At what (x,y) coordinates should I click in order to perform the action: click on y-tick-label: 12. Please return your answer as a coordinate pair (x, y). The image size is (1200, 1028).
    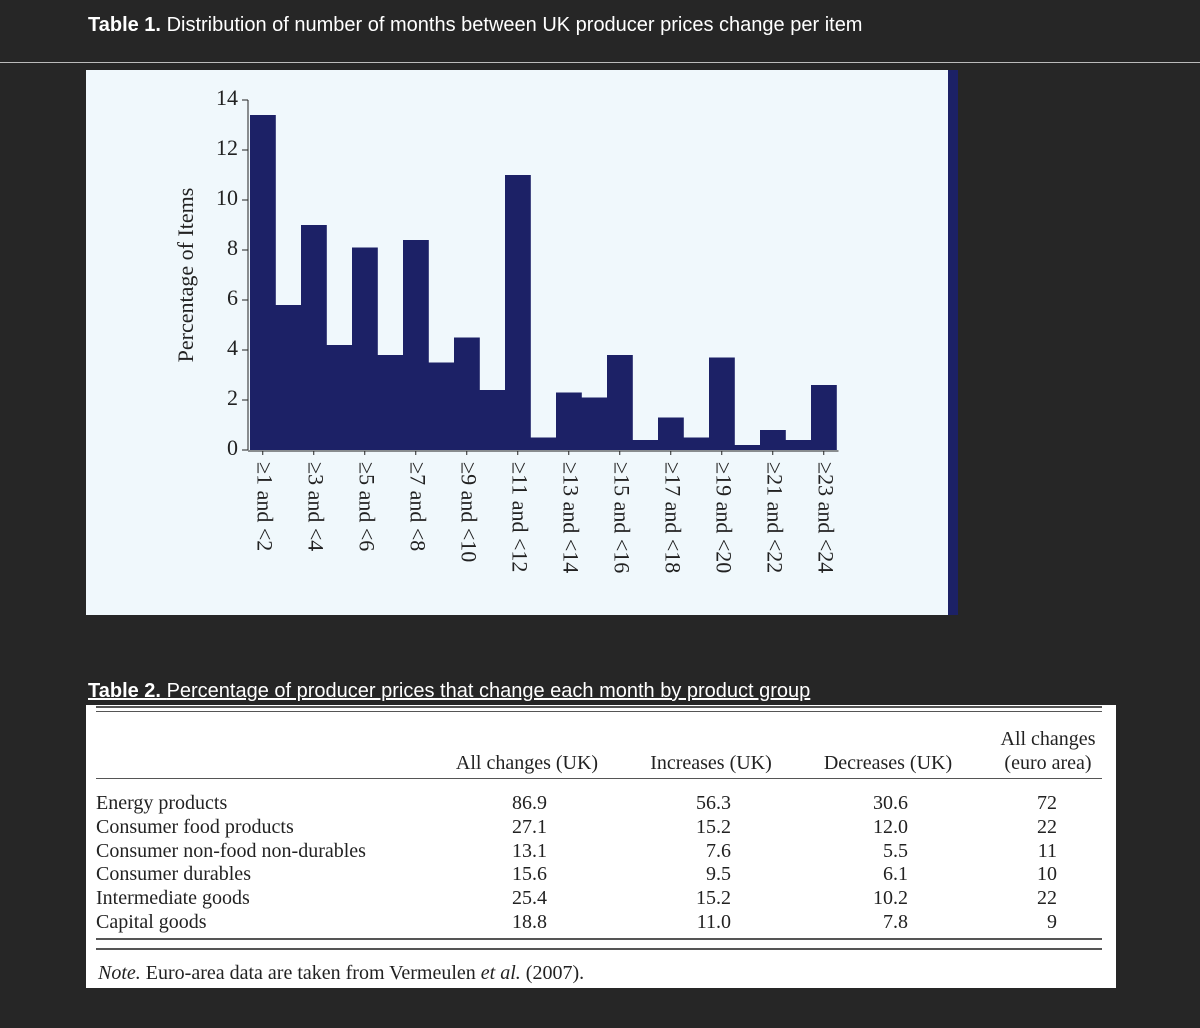
    Looking at the image, I should click on (227, 147).